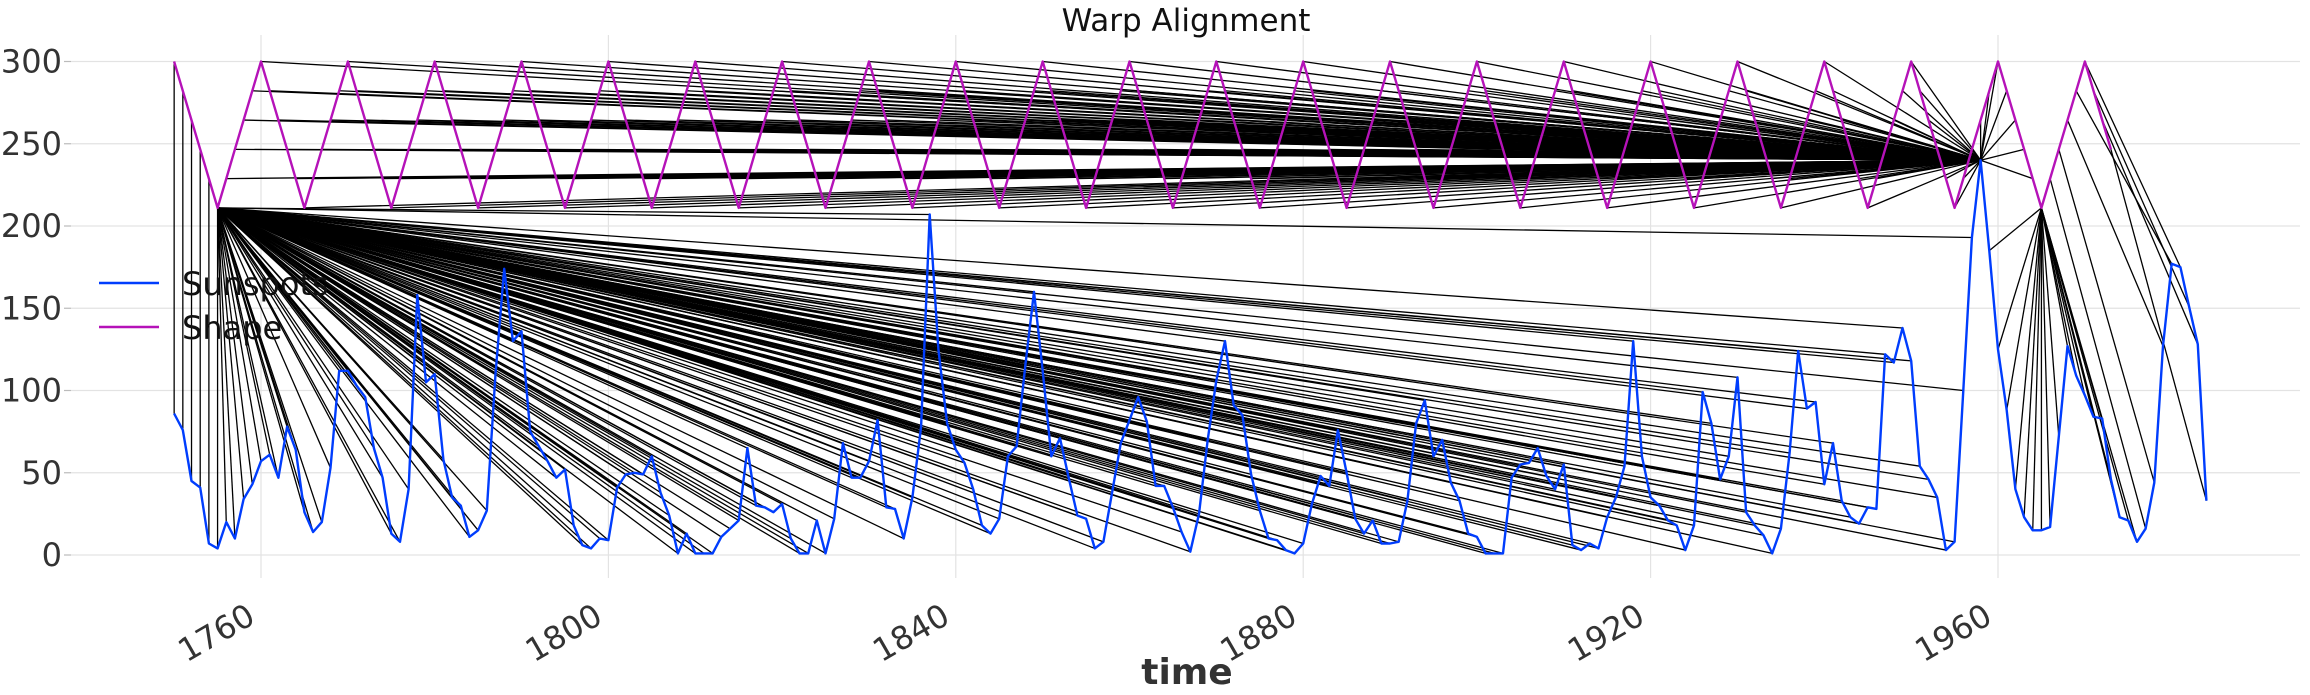 This screenshot has height=695, width=2310. I want to click on y-tick-label: 300, so click(31, 62).